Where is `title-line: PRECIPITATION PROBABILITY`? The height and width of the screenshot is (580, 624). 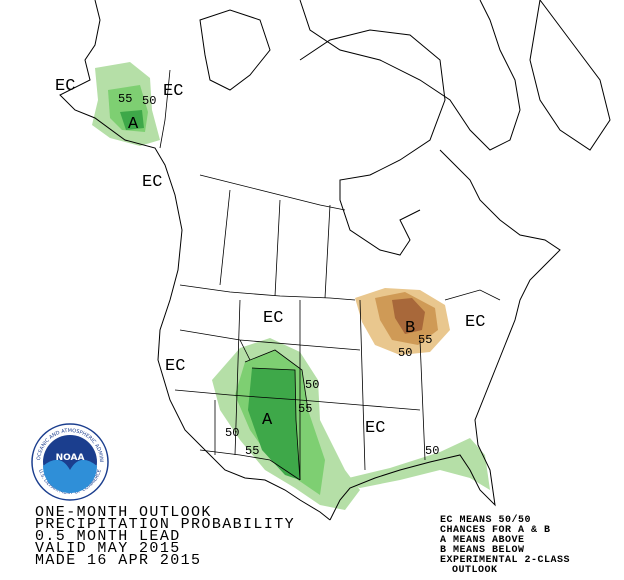 title-line: PRECIPITATION PROBABILITY is located at coordinates (165, 524).